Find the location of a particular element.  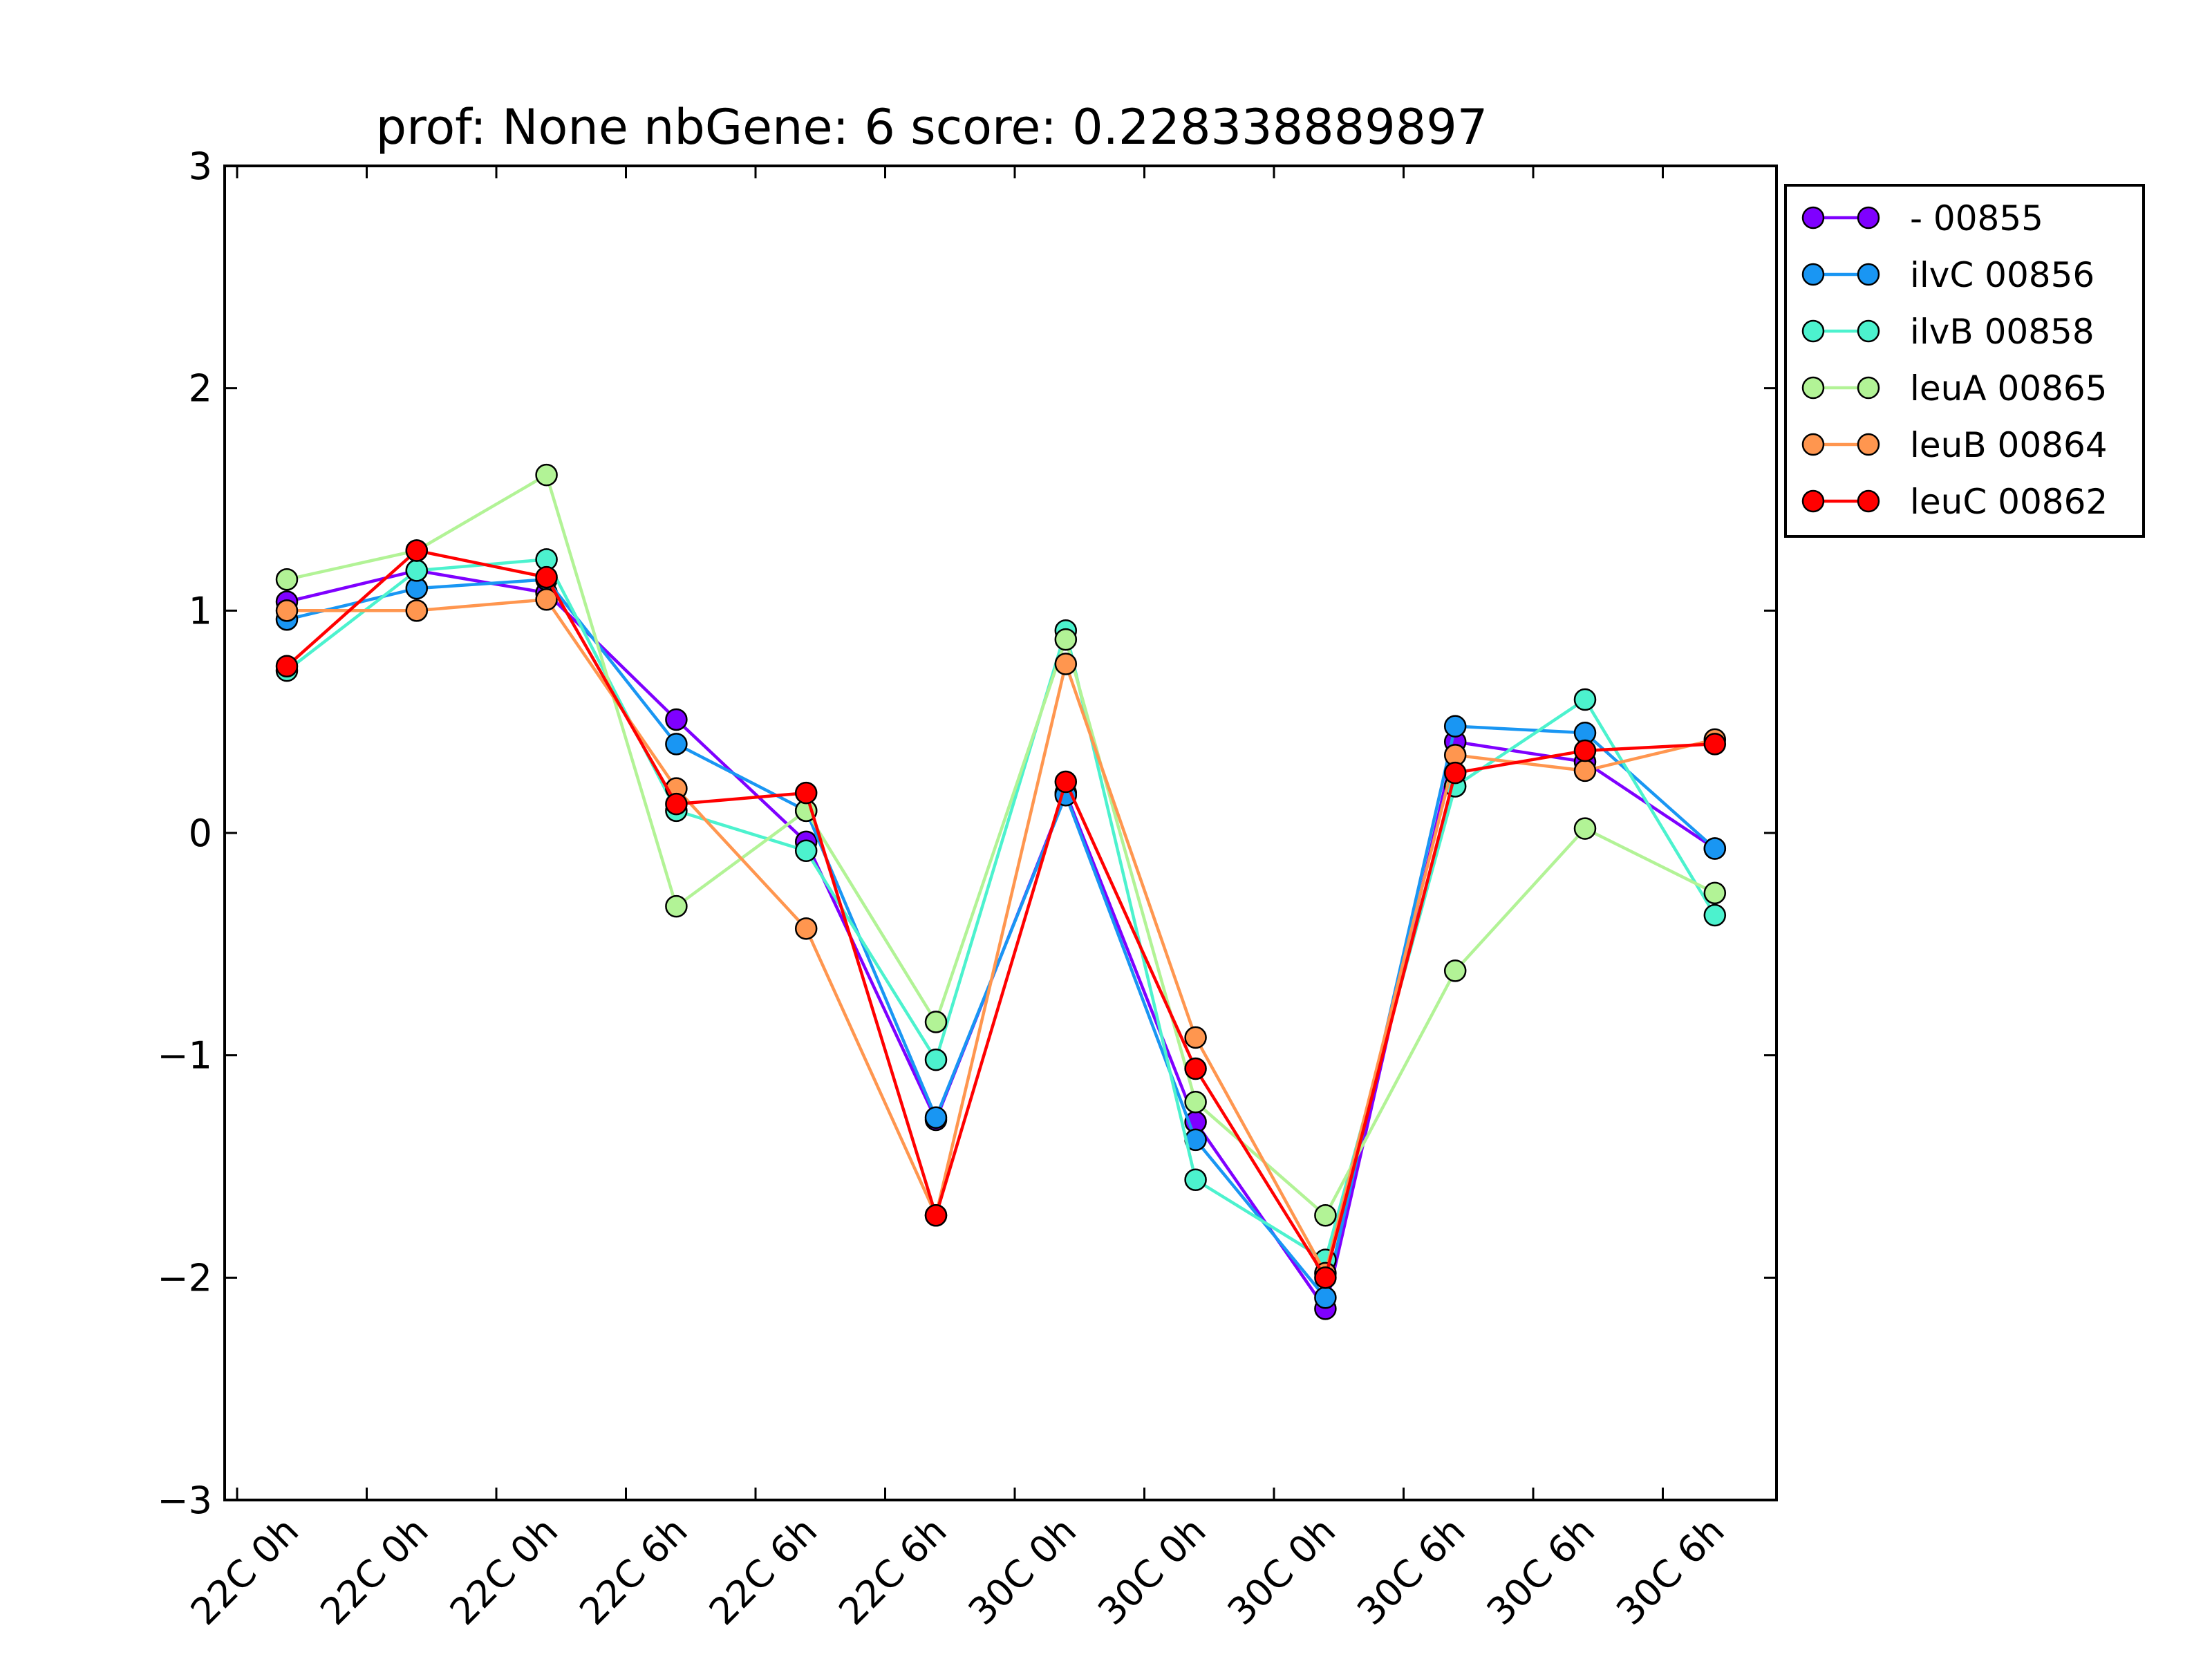

x-tick-label-11: 30C 6h is located at coordinates (1670, 1571).